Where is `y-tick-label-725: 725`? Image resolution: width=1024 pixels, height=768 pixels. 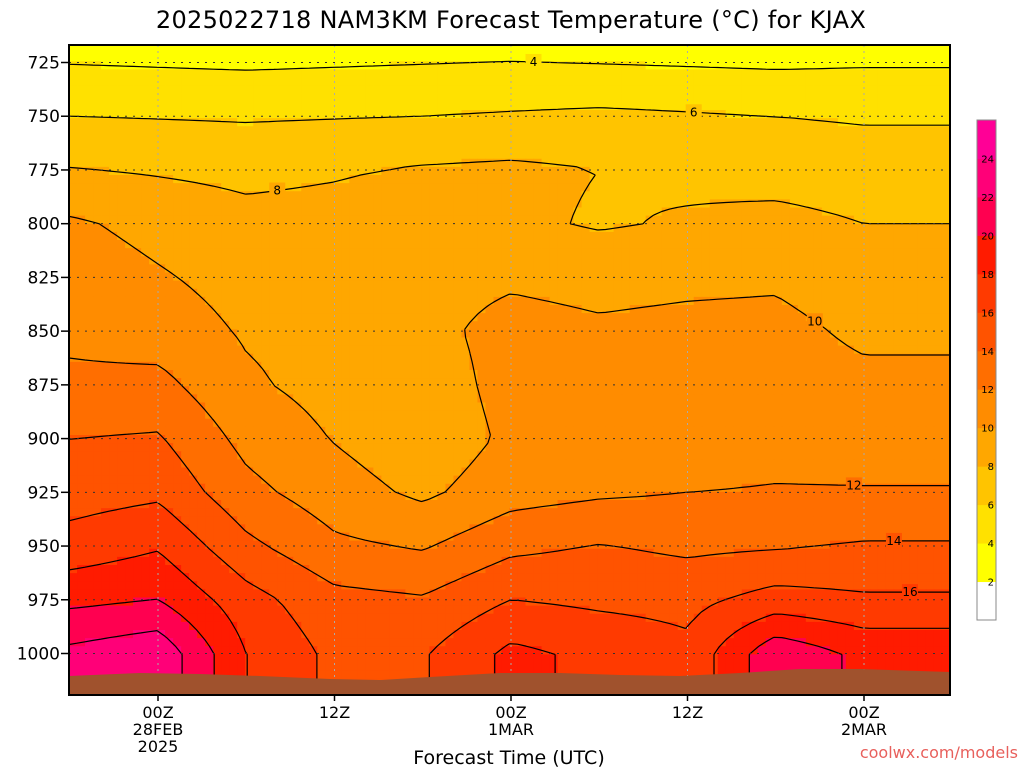 y-tick-label-725: 725 is located at coordinates (44, 64).